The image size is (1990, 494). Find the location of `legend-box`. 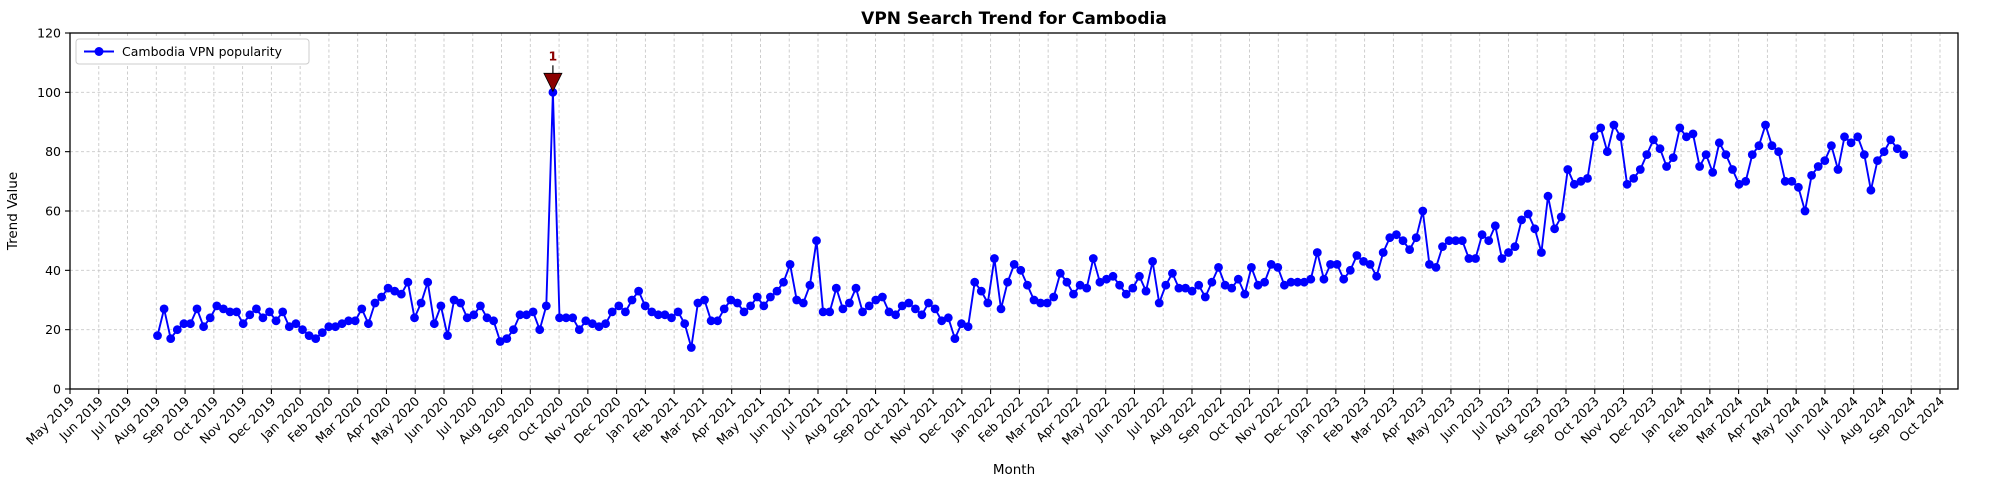

legend-box is located at coordinates (192, 51).